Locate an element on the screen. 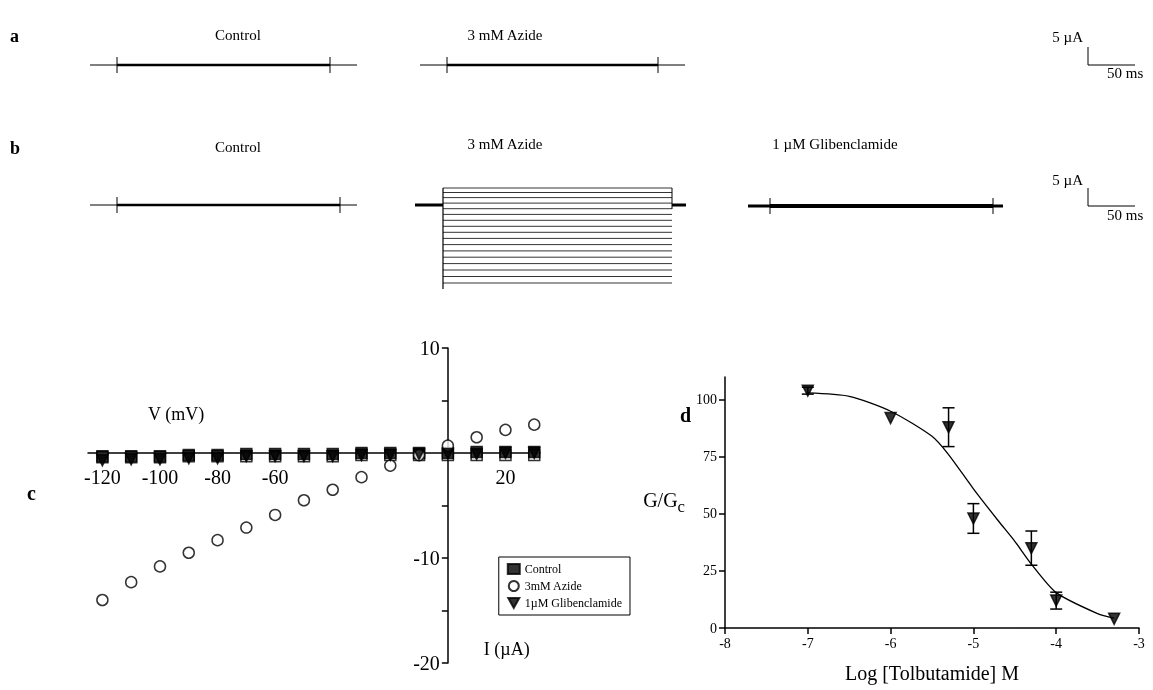 The image size is (1153, 690). legend-label: 3mM Azide is located at coordinates (553, 586).